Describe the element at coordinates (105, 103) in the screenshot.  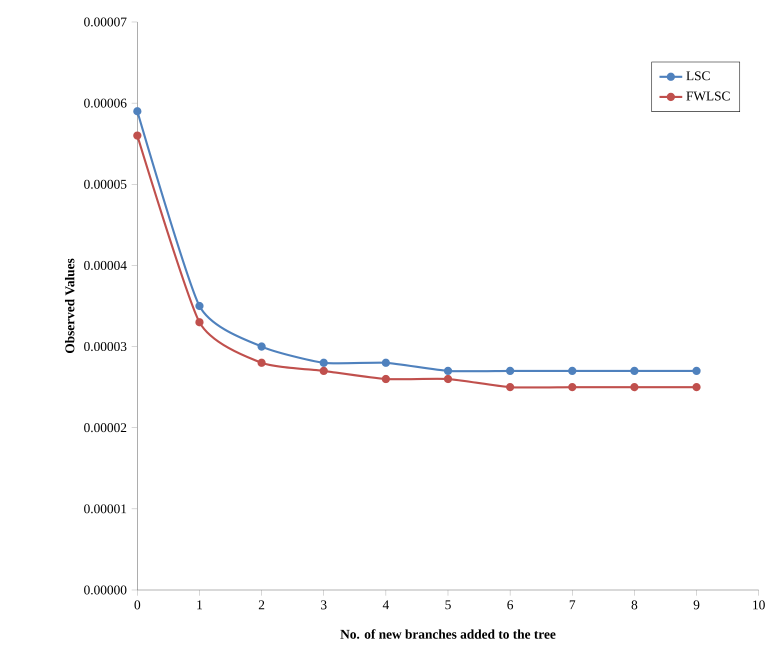
I see `y-tick-label: 0.00006` at that location.